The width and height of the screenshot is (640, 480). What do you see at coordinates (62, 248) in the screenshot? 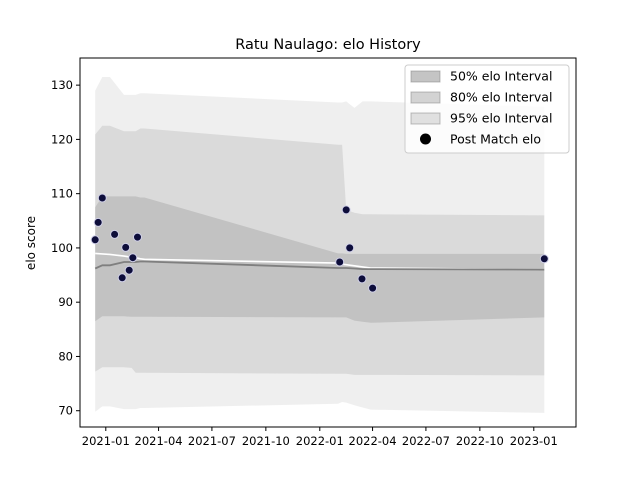
I see `y-tick-label: 100` at bounding box center [62, 248].